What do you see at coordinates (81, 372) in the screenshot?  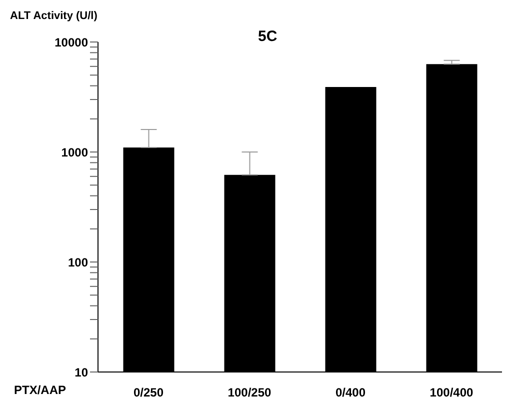 I see `y-tick-label: 10` at bounding box center [81, 372].